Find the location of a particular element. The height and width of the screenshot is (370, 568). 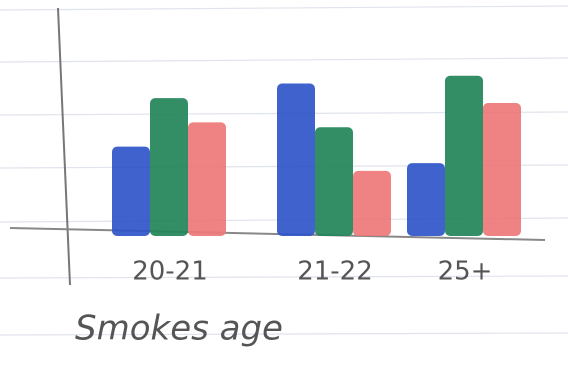

x-tick-label: 21-22 is located at coordinates (335, 272).